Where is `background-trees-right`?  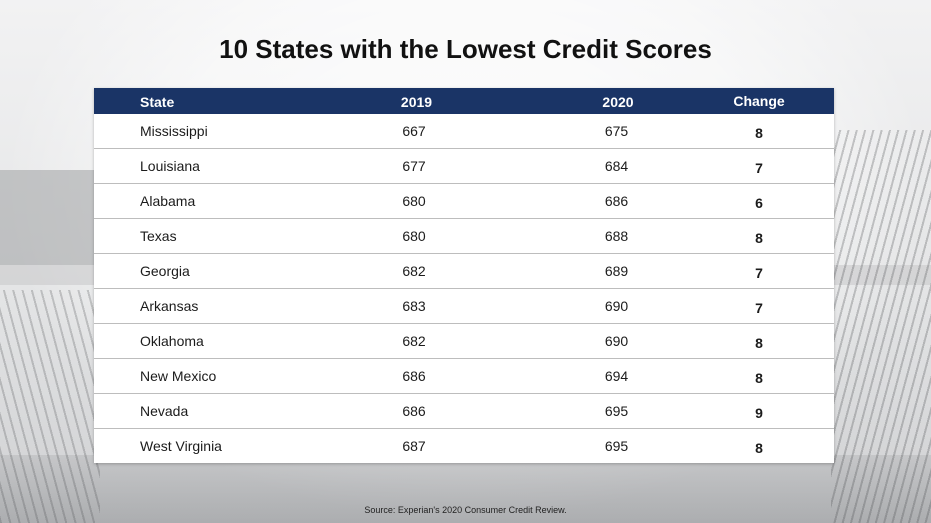 background-trees-right is located at coordinates (881, 326).